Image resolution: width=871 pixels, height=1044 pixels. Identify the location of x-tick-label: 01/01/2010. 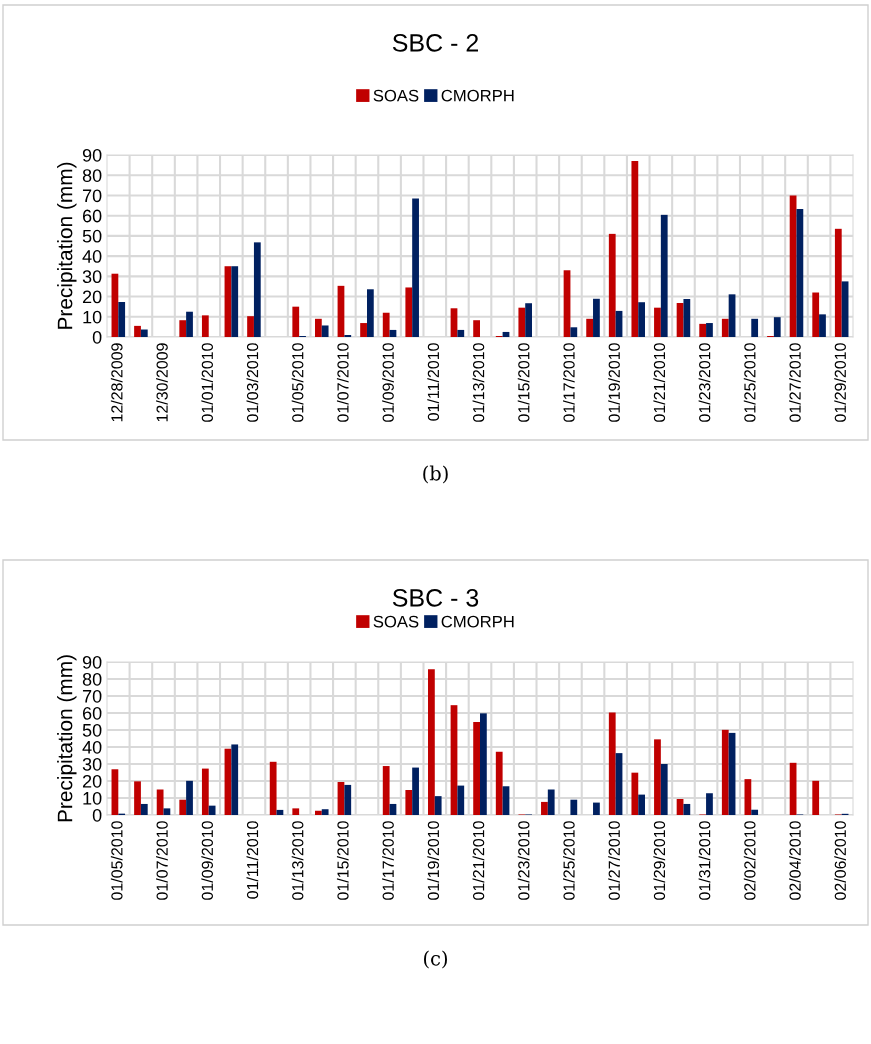
(207, 382).